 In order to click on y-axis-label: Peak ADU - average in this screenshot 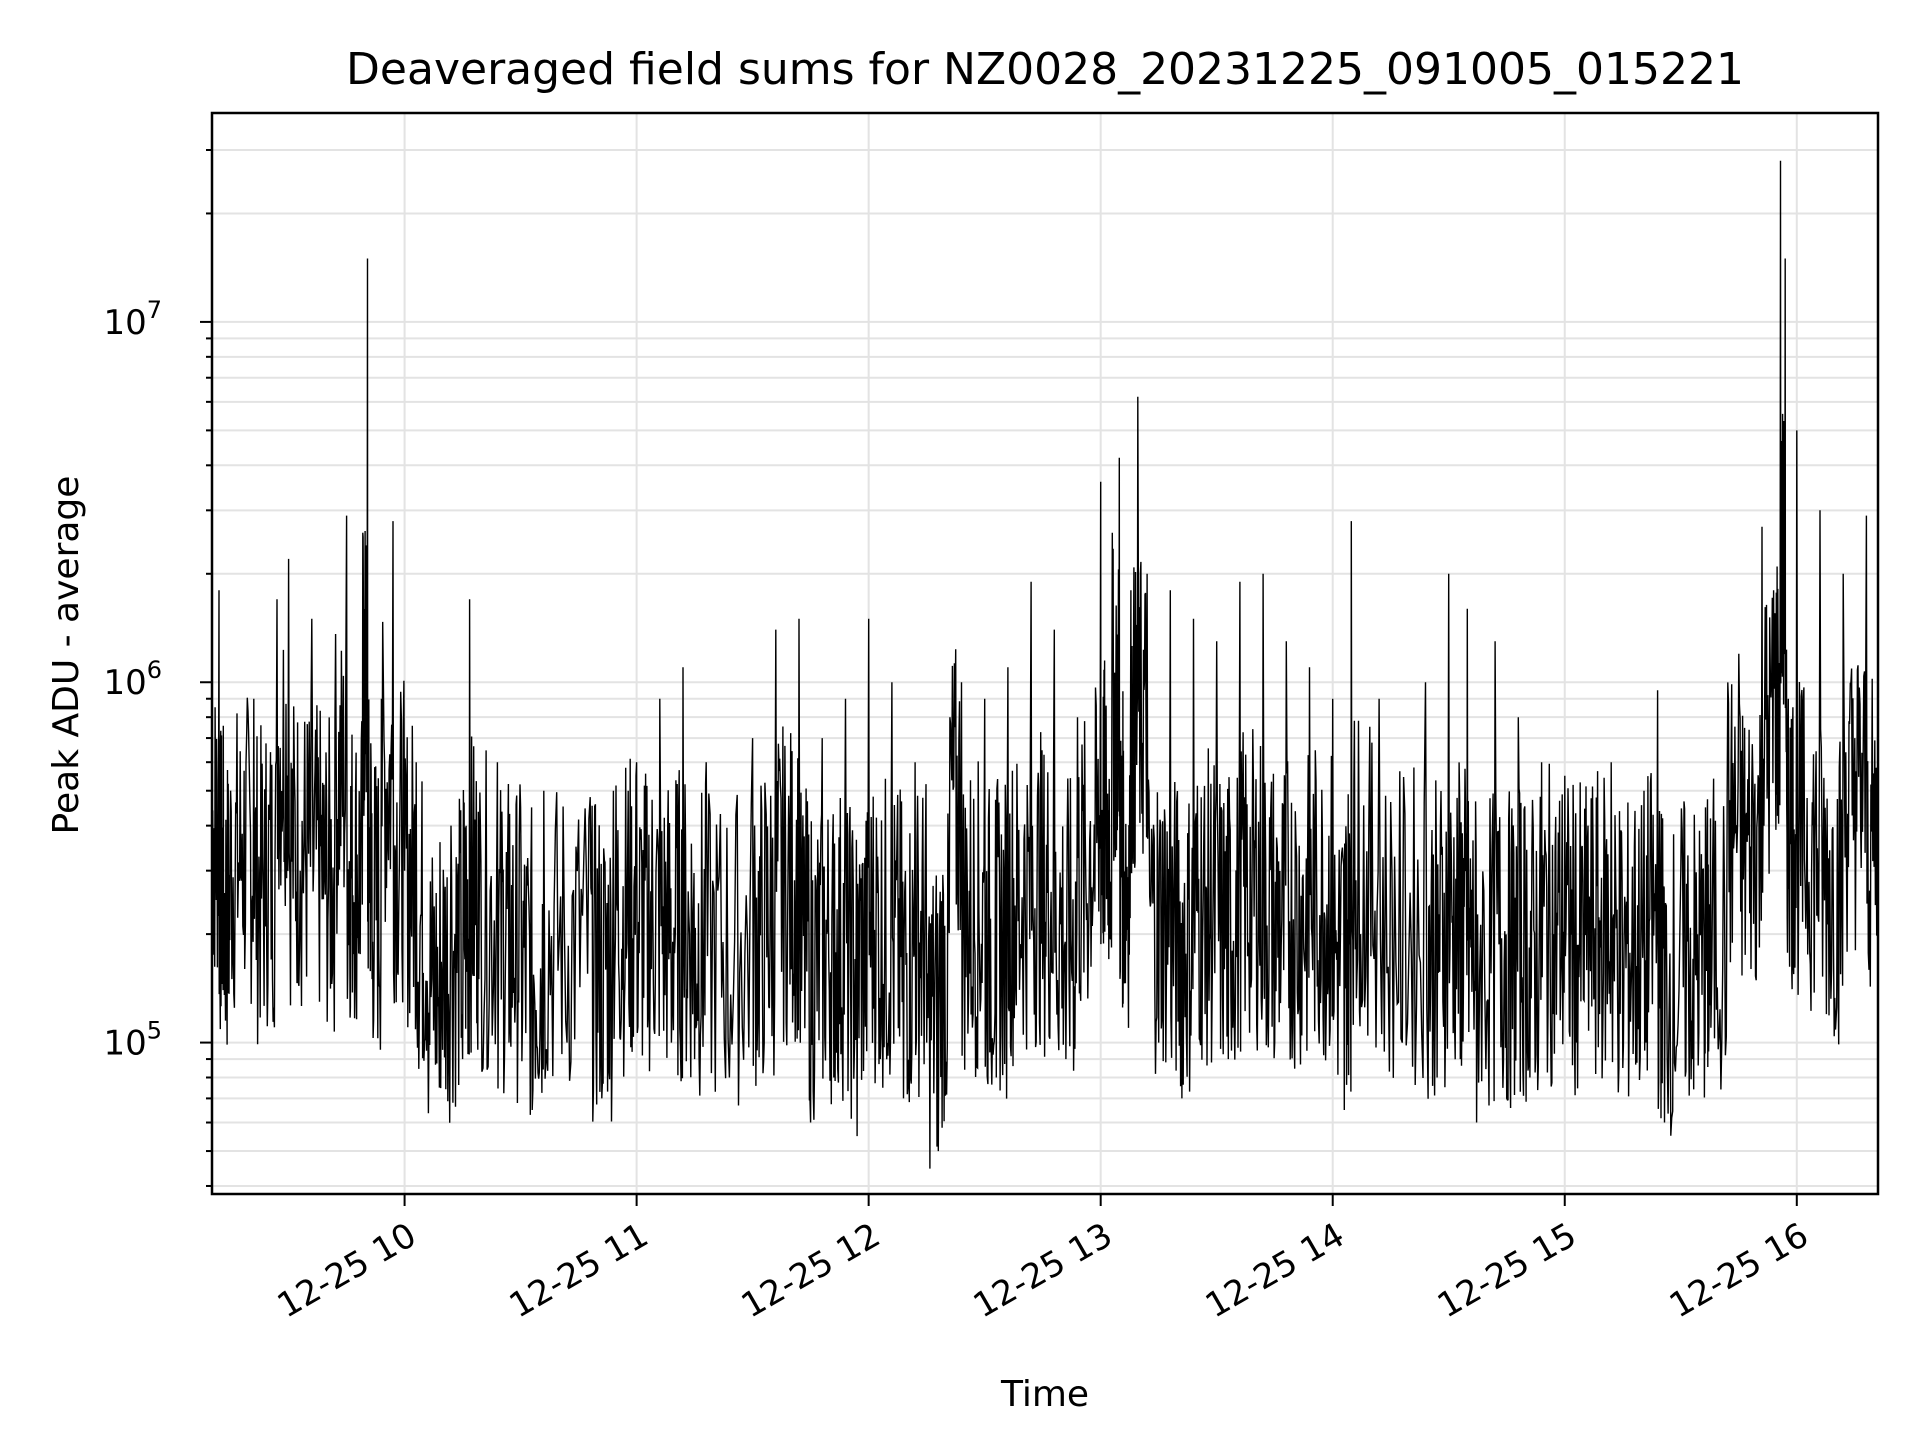, I will do `click(66, 655)`.